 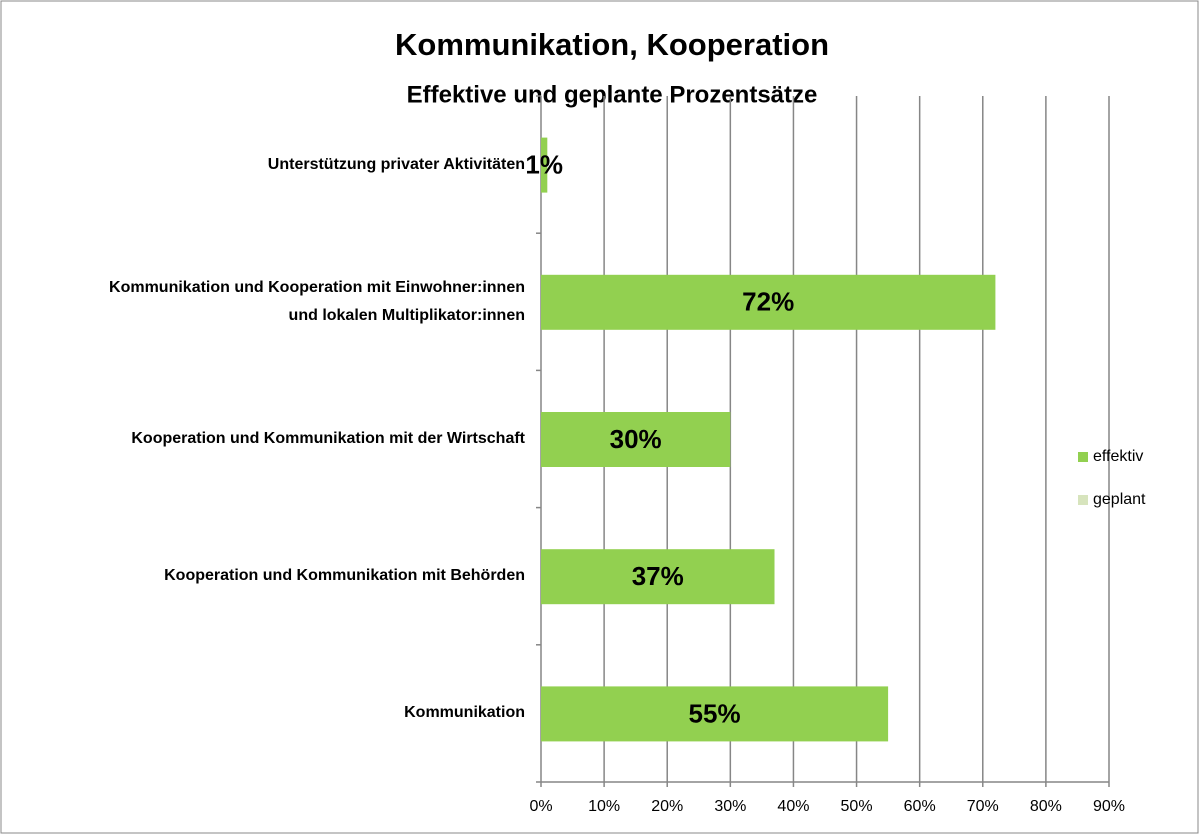 I want to click on chart-subtitle: Effektive und geplante Prozentsätze, so click(x=612, y=94).